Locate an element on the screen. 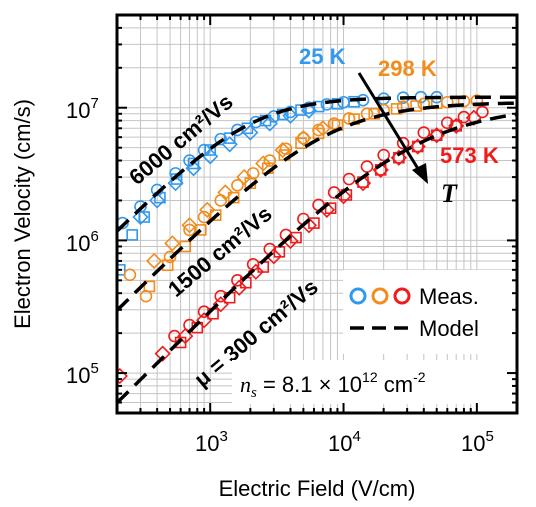 The width and height of the screenshot is (536, 507). y-tick-label-1e7: 10⁷ is located at coordinates (82, 109).